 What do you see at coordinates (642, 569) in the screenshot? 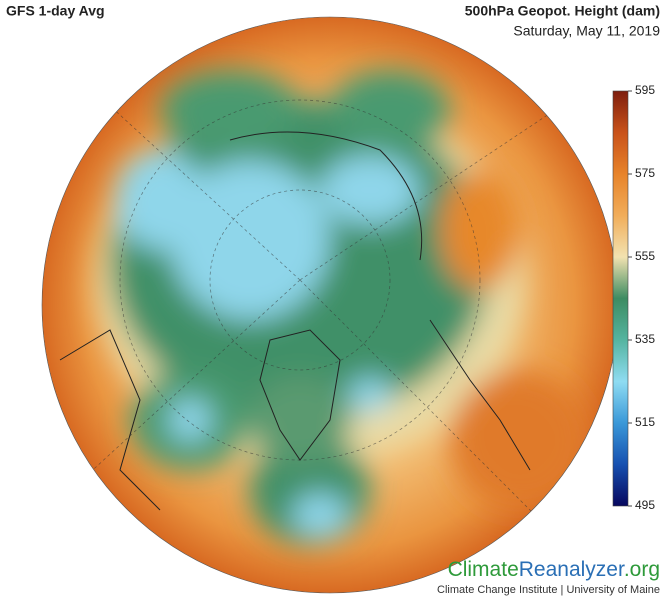
I see `brand-part: .org` at bounding box center [642, 569].